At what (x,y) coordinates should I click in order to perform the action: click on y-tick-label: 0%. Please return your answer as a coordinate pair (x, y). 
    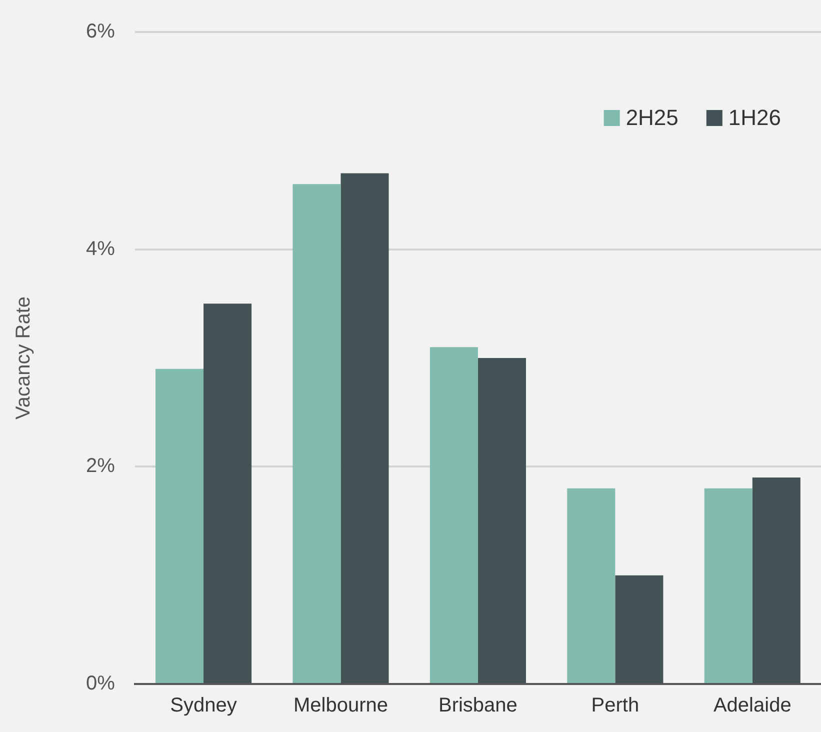
    Looking at the image, I should click on (101, 683).